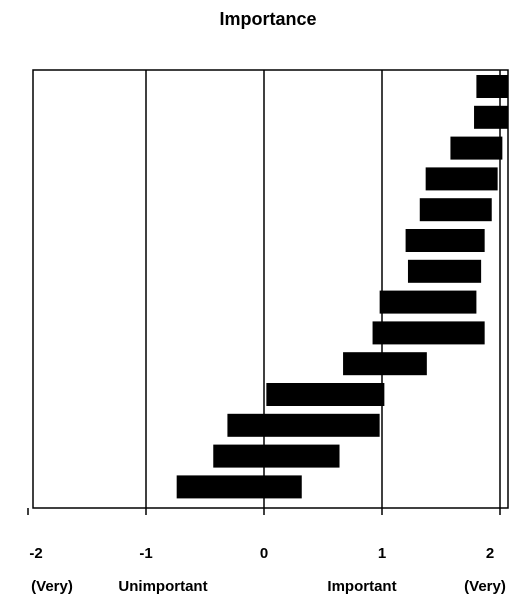  I want to click on x-sublabels: (Very) Unimportant Important (Very), so click(268, 586).